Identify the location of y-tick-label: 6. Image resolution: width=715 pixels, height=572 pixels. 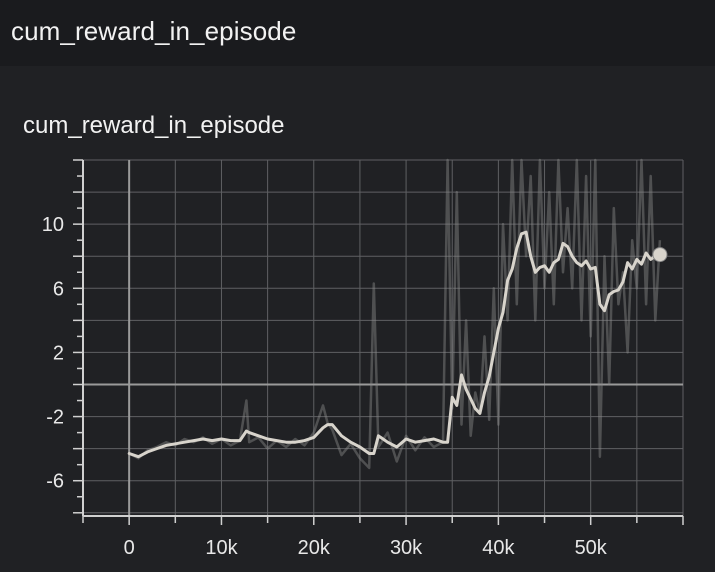
(58, 289).